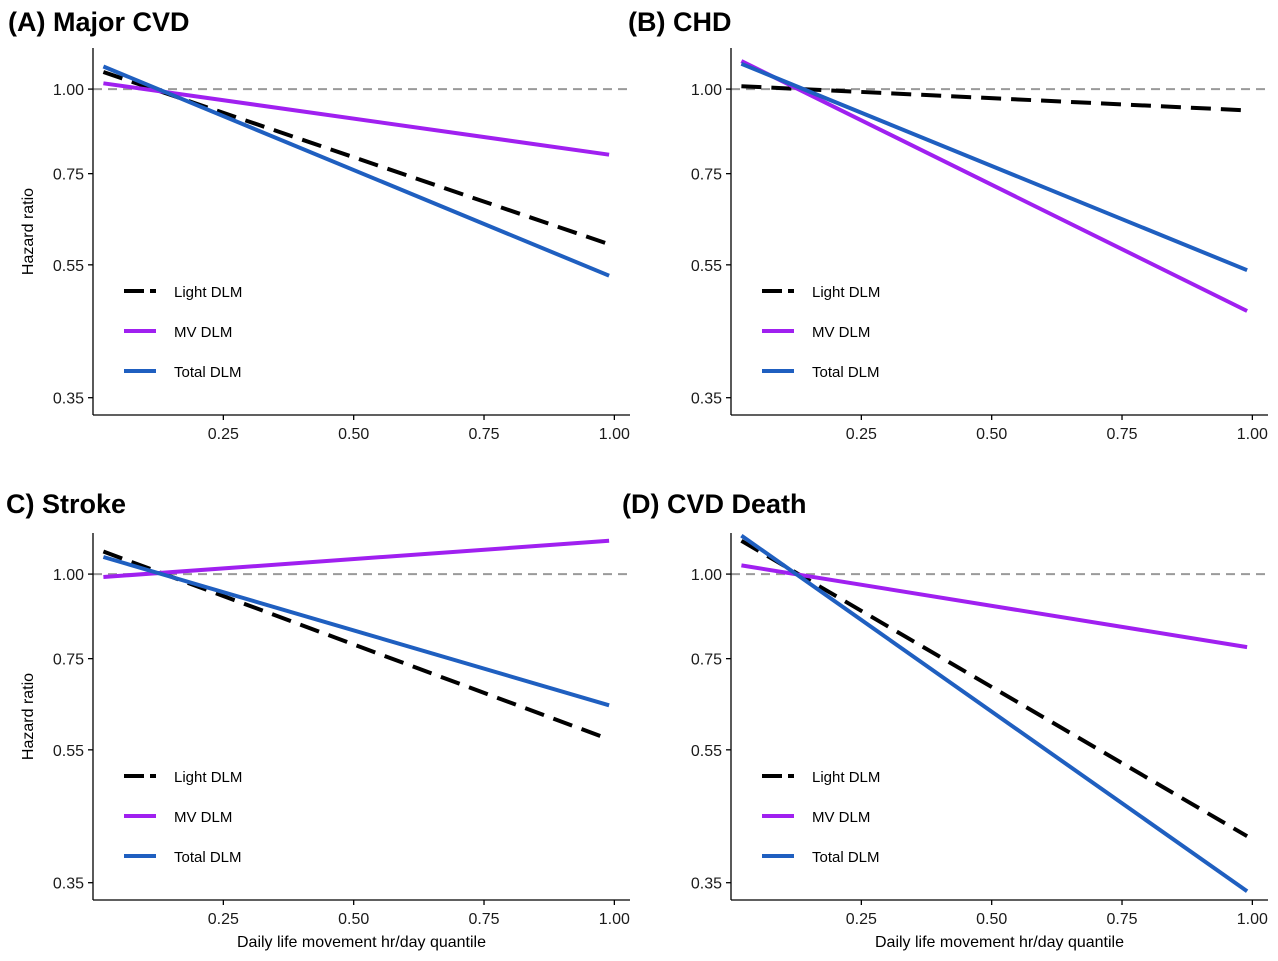 The image size is (1278, 961). What do you see at coordinates (66, 504) in the screenshot?
I see `panel-title: C) Stroke` at bounding box center [66, 504].